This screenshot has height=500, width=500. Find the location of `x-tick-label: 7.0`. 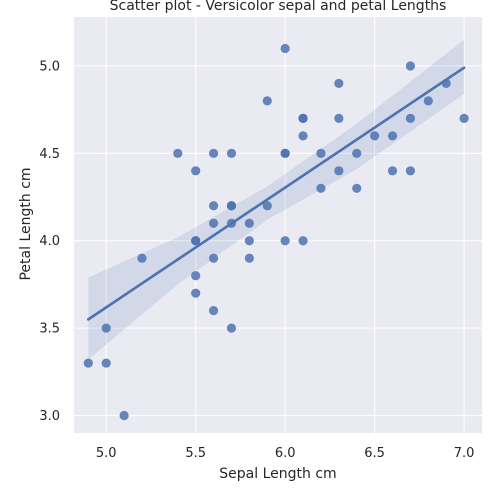

x-tick-label: 7.0 is located at coordinates (464, 453).